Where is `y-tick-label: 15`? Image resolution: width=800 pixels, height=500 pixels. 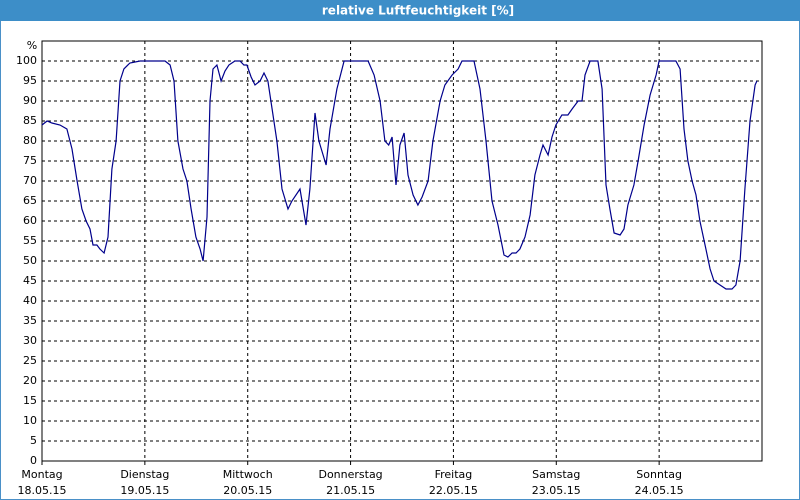
y-tick-label: 15 is located at coordinates (30, 400).